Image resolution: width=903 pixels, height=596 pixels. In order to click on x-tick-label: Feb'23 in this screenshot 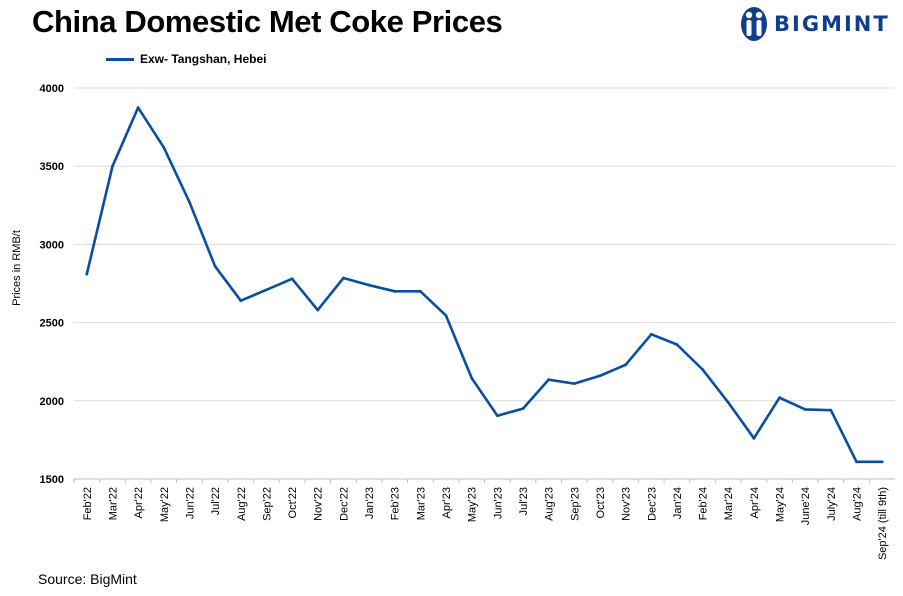, I will do `click(396, 503)`.